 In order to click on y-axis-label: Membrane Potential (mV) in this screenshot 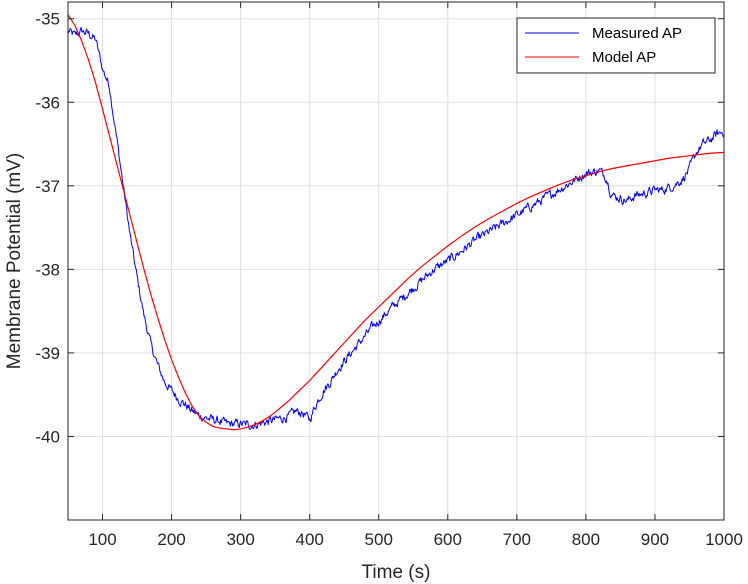, I will do `click(14, 261)`.